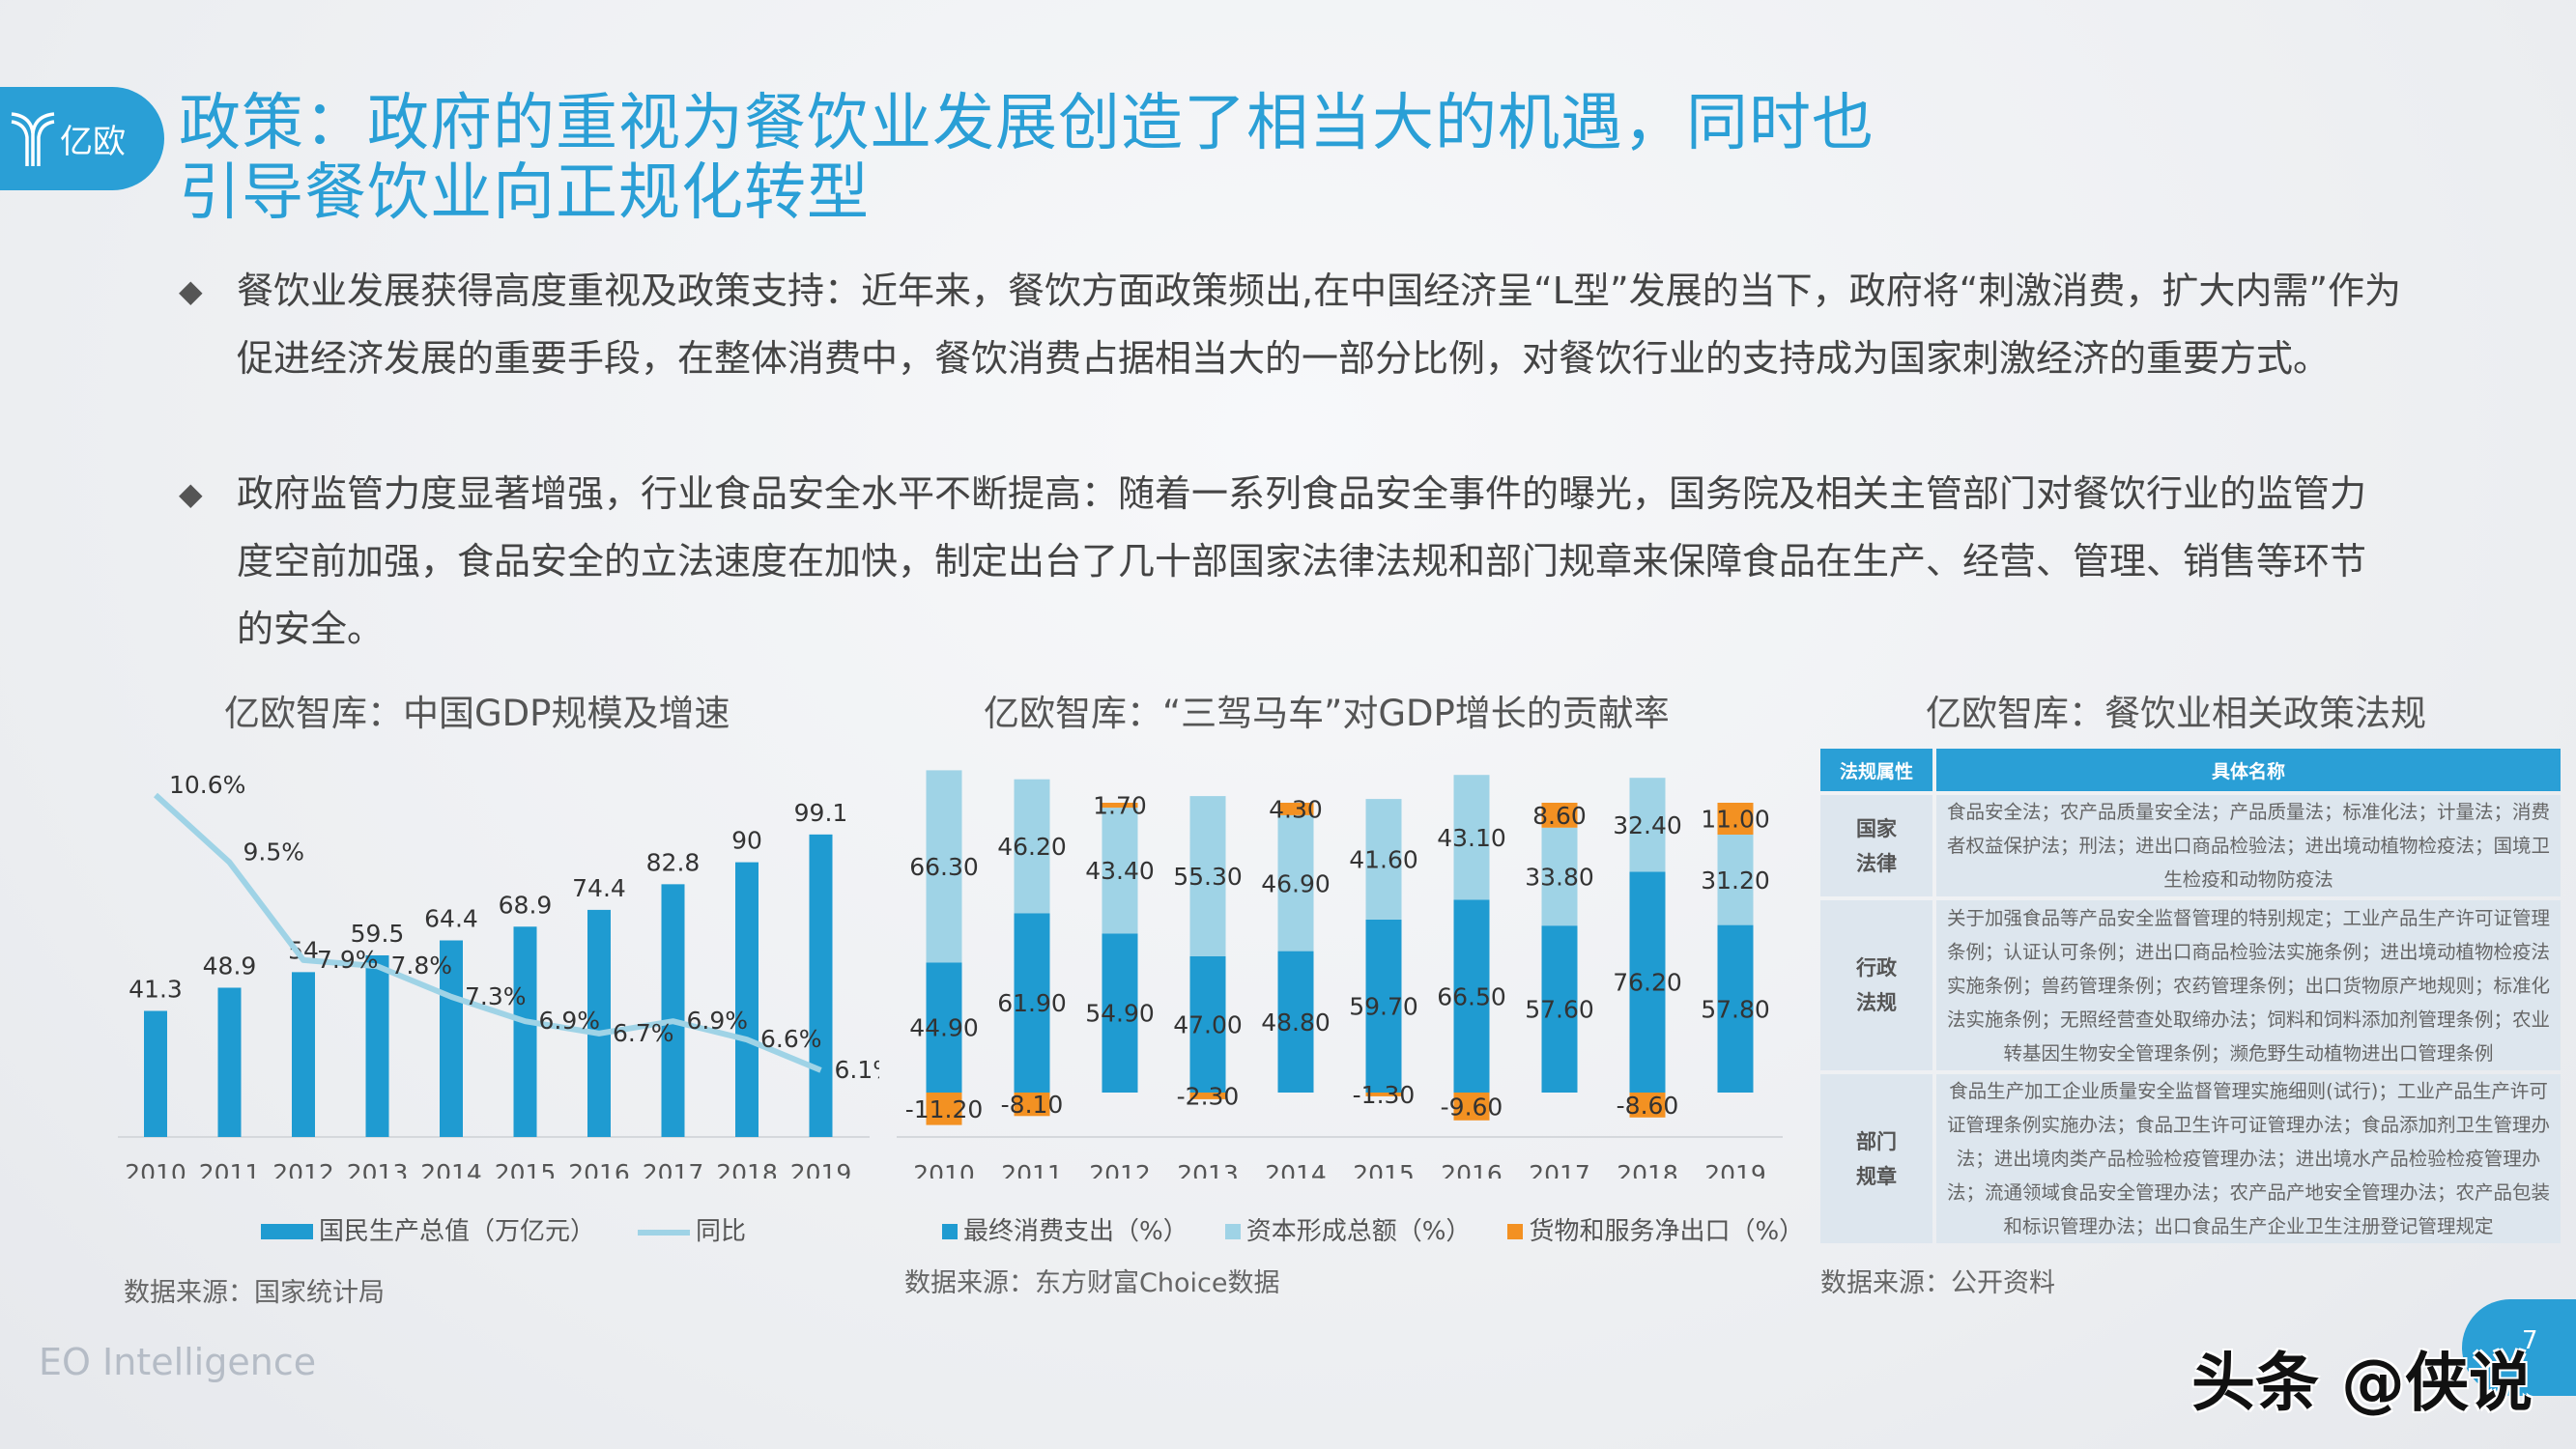  I want to click on logo-text: 亿欧, so click(93, 142).